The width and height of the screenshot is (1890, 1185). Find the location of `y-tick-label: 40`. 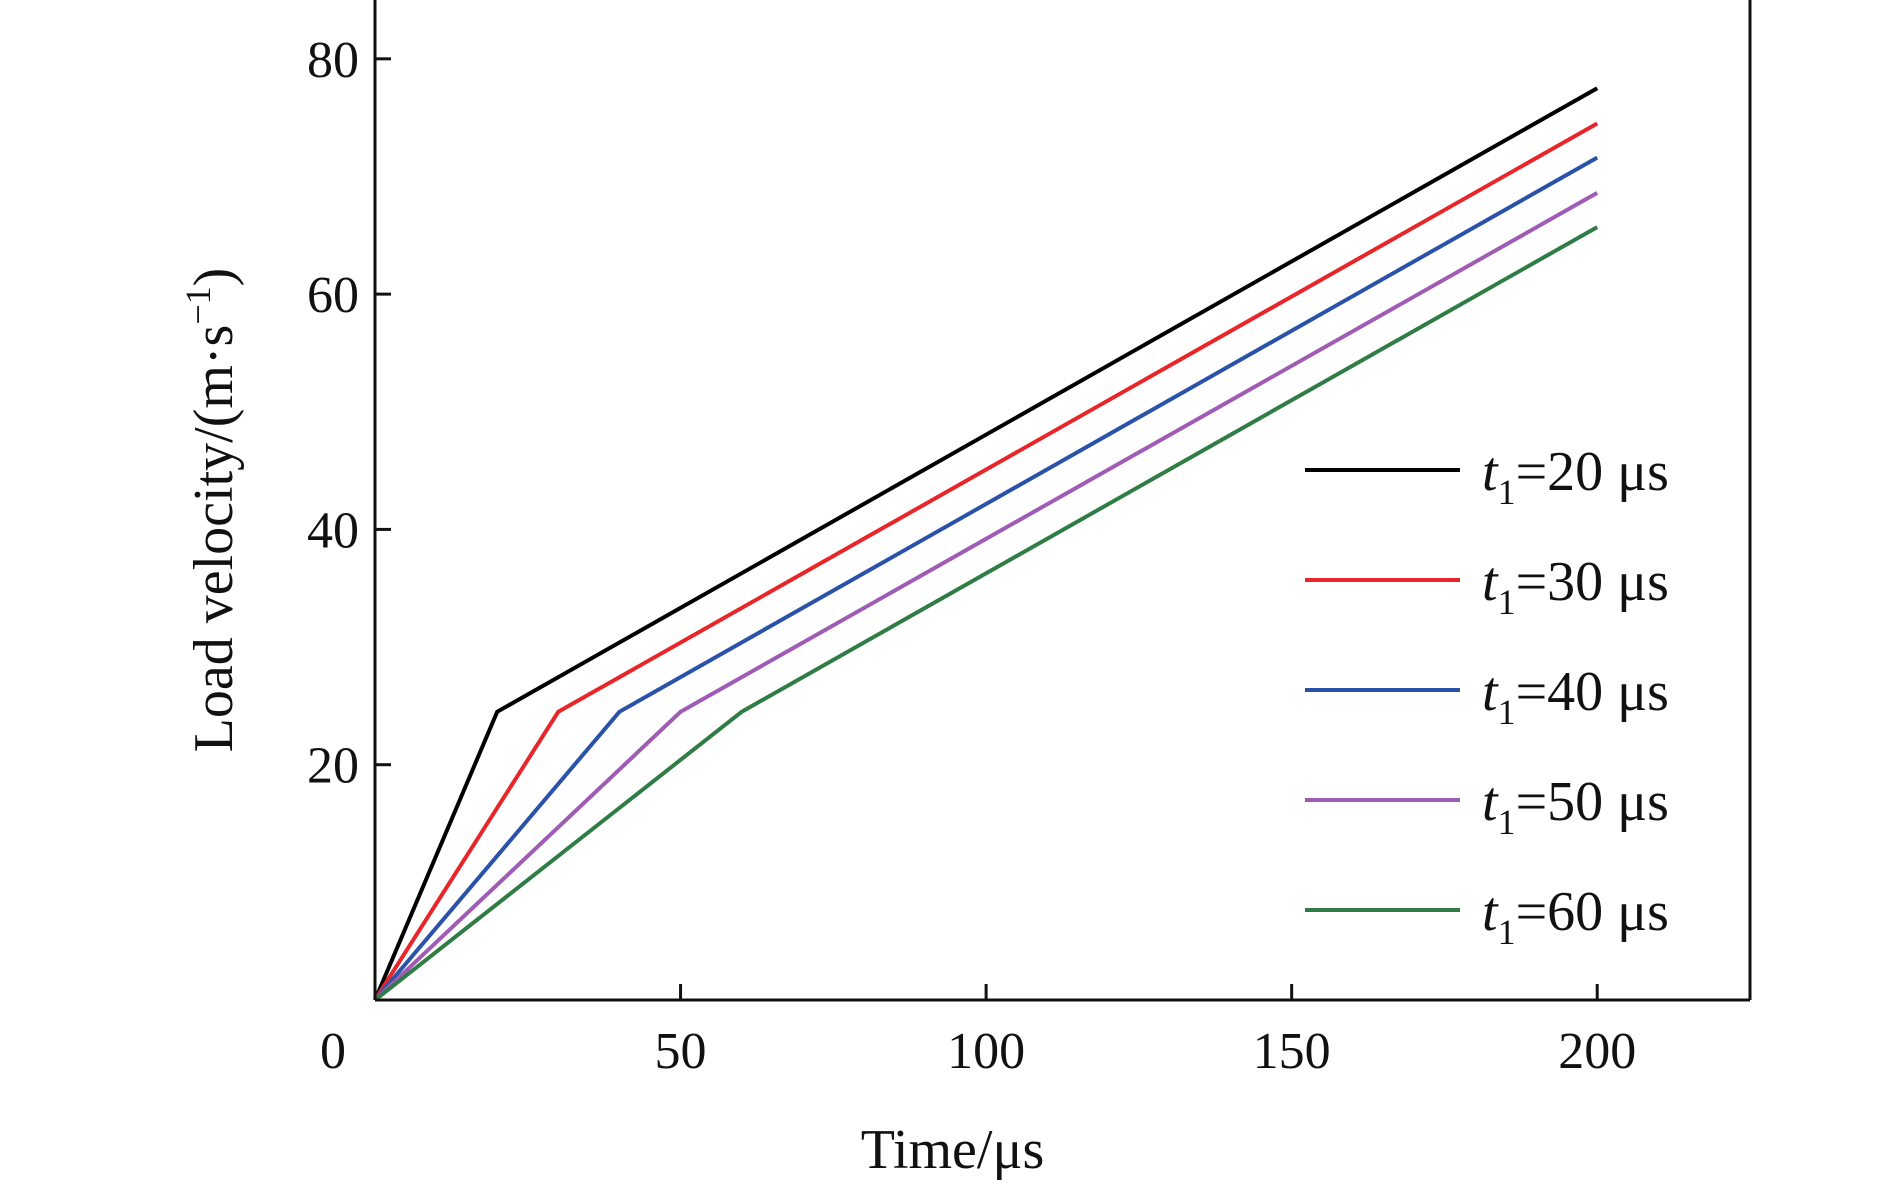

y-tick-label: 40 is located at coordinates (333, 530).